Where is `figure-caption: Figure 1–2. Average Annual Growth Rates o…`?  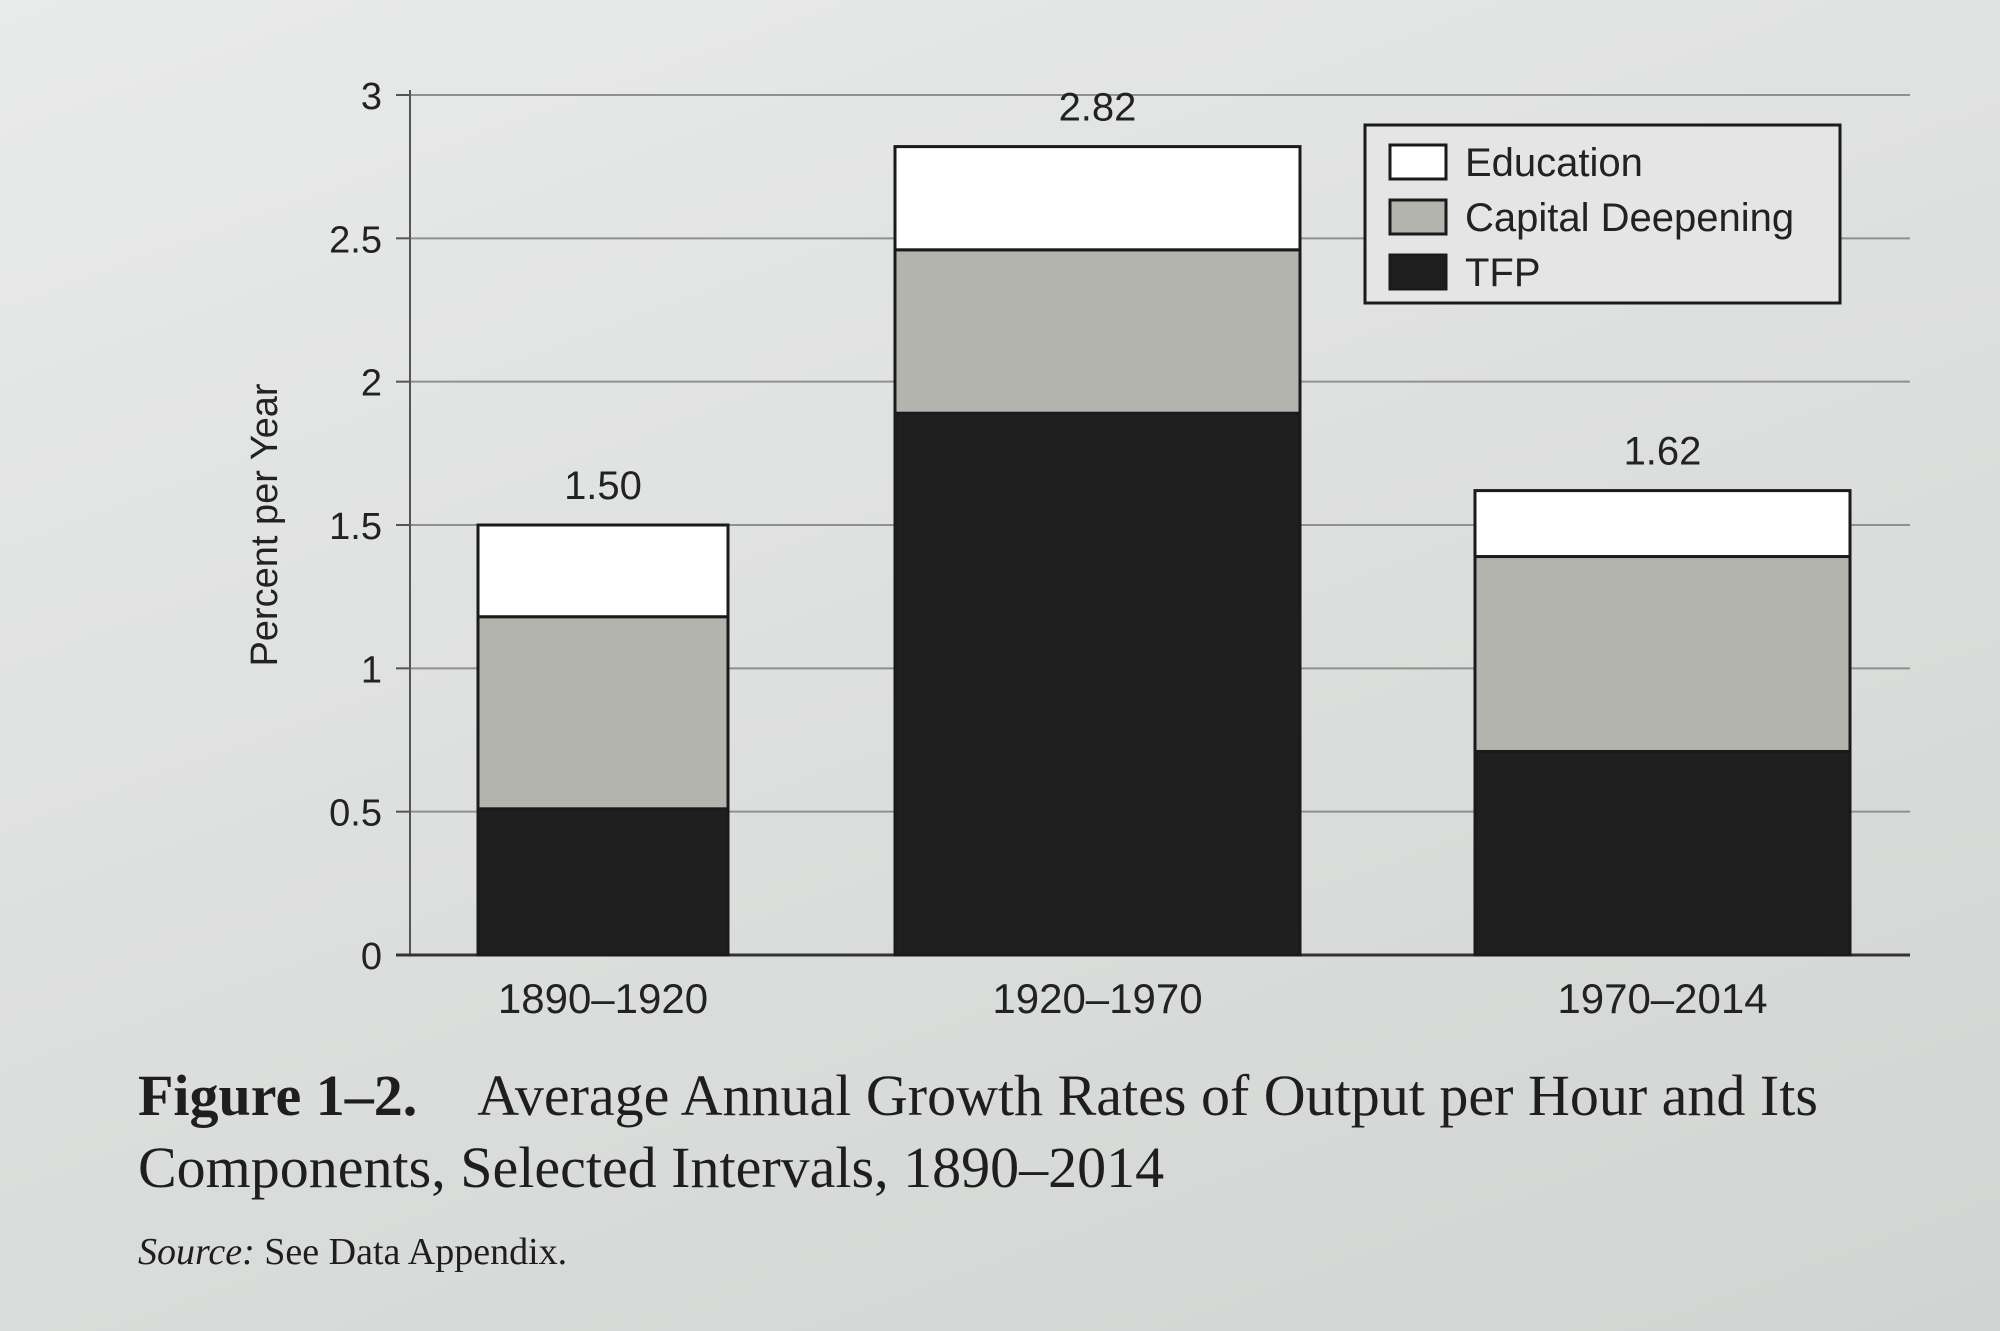 figure-caption: Figure 1–2. Average Annual Growth Rates o… is located at coordinates (1038, 1167).